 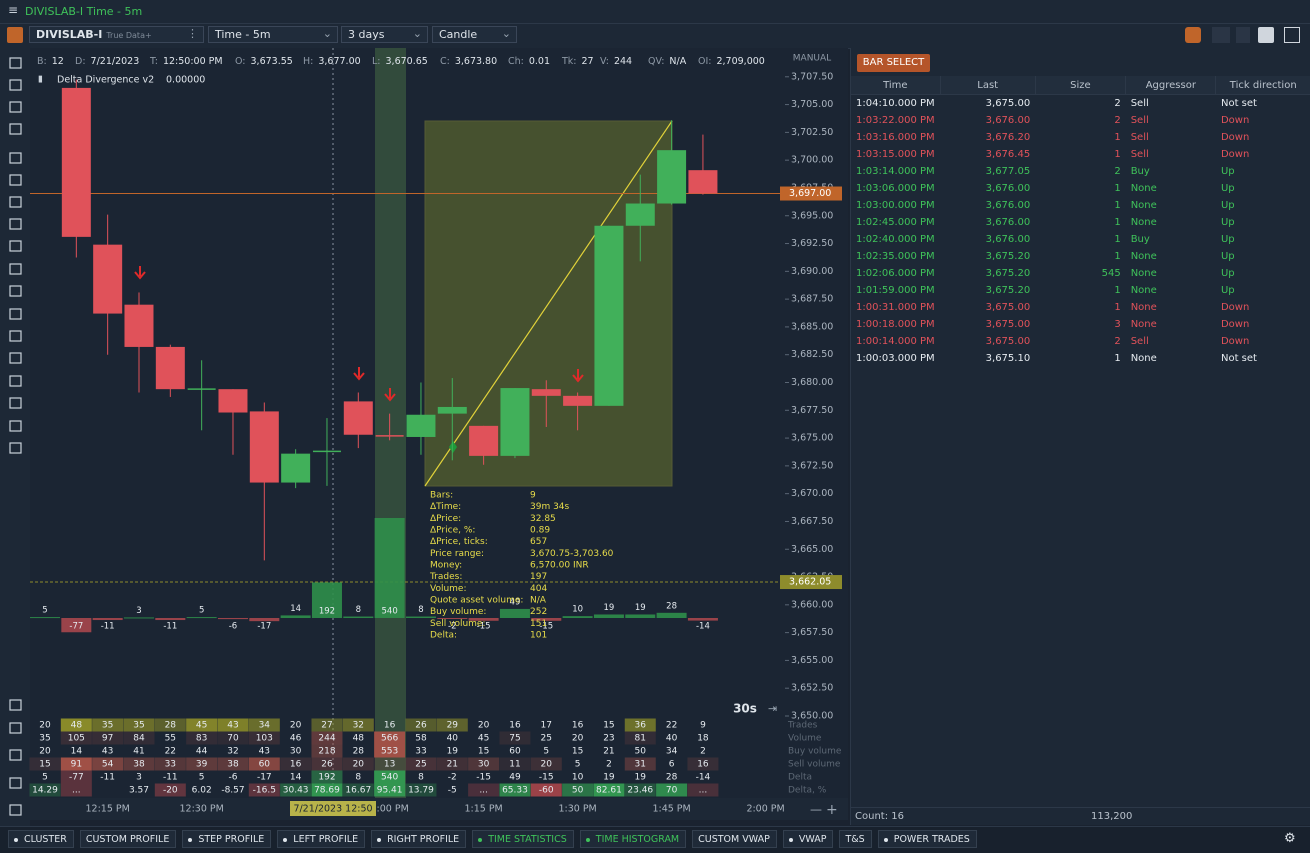 I want to click on trade-cell: 3,676.45, so click(x=1008, y=154).